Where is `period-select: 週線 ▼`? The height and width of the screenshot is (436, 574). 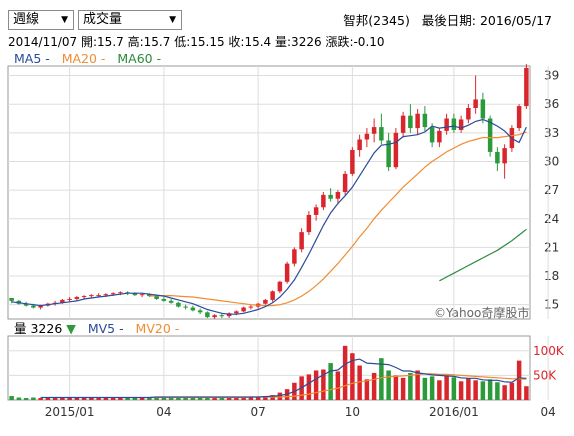 period-select: 週線 ▼ is located at coordinates (41, 20).